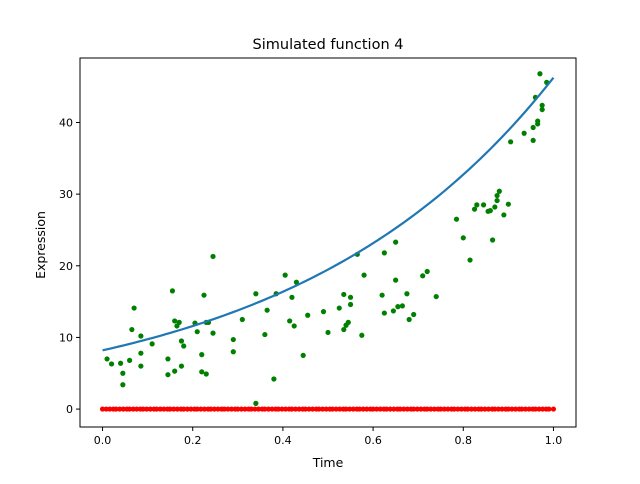  What do you see at coordinates (66, 122) in the screenshot?
I see `y-tick-label: 40` at bounding box center [66, 122].